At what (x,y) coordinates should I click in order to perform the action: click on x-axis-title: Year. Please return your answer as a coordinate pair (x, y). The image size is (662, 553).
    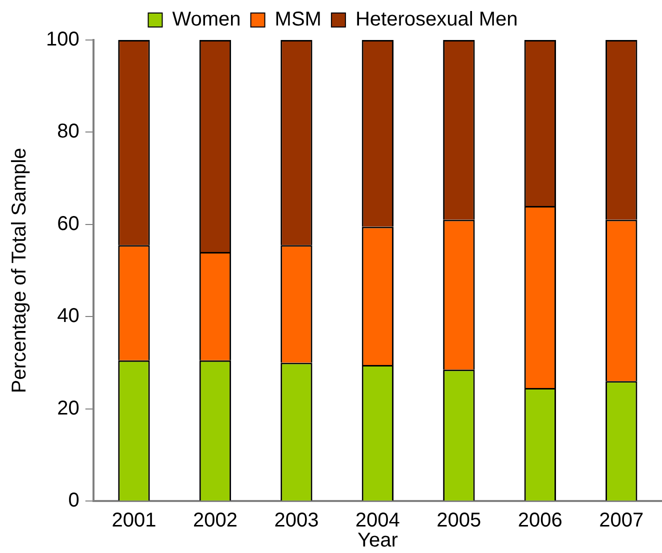
    Looking at the image, I should click on (377, 541).